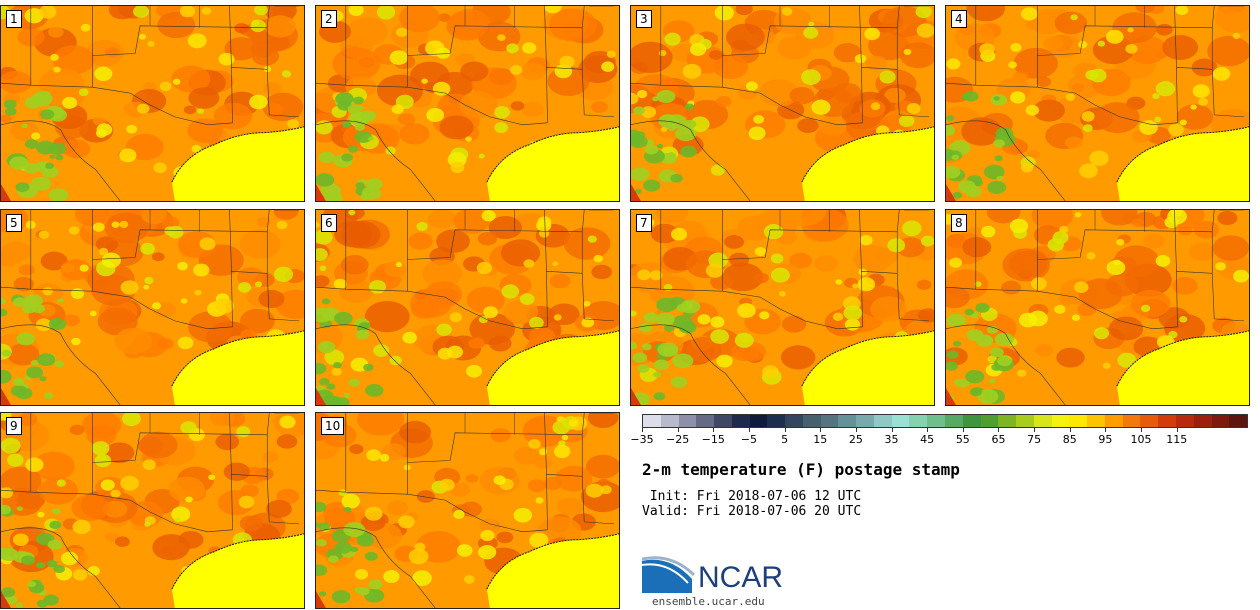  What do you see at coordinates (785, 439) in the screenshot?
I see `colorbar-tick-label: 5` at bounding box center [785, 439].